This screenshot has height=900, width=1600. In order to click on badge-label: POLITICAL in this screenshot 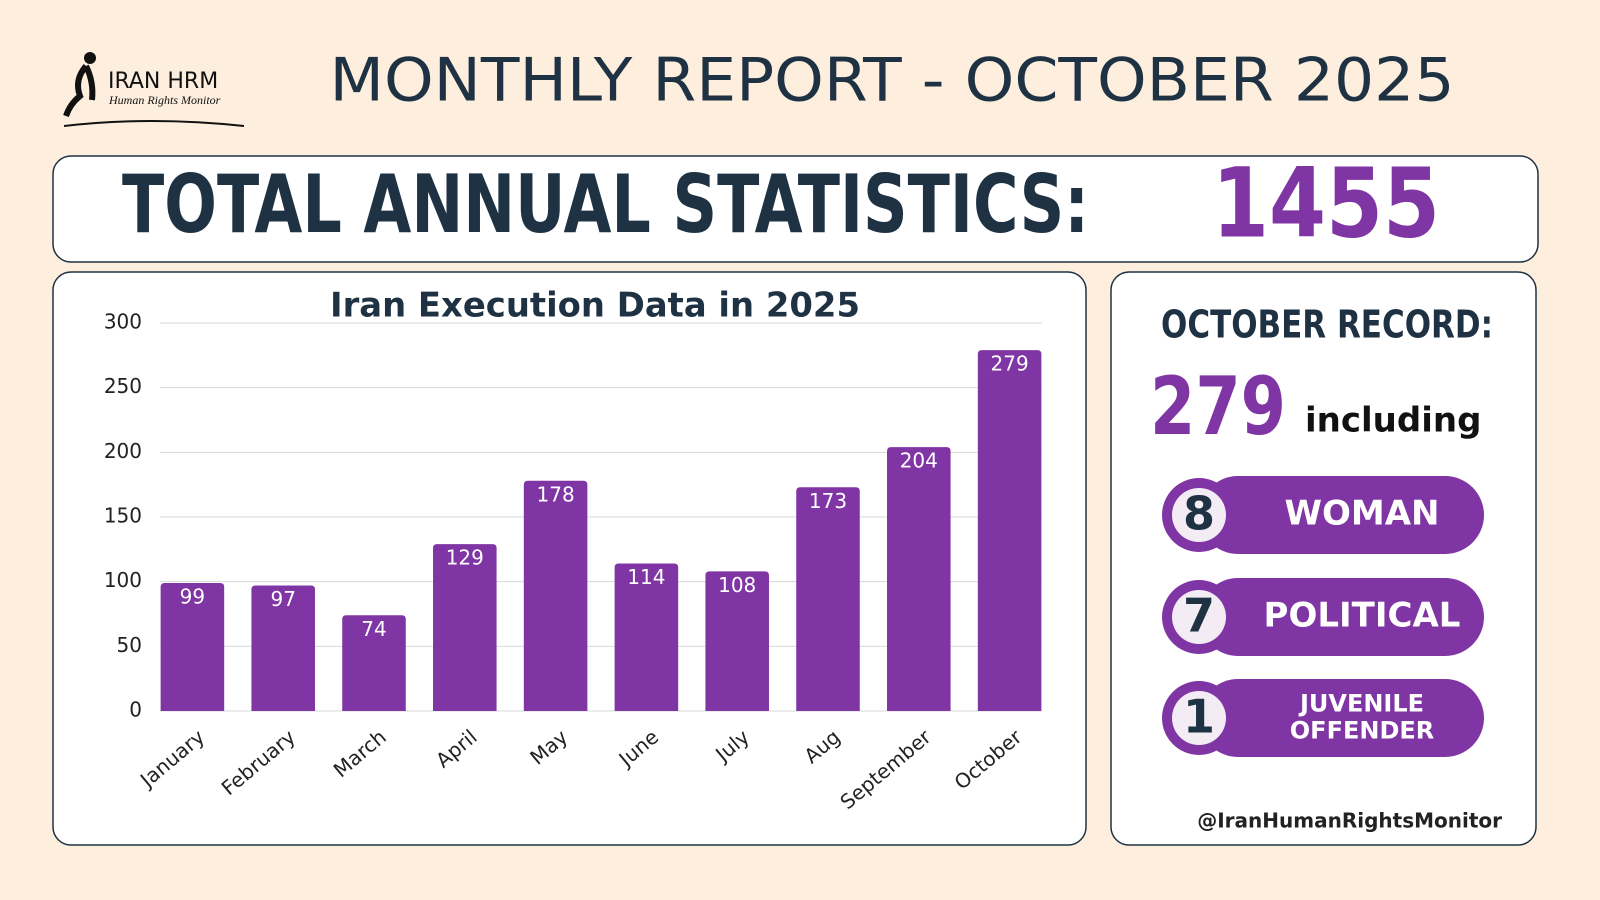, I will do `click(1362, 616)`.